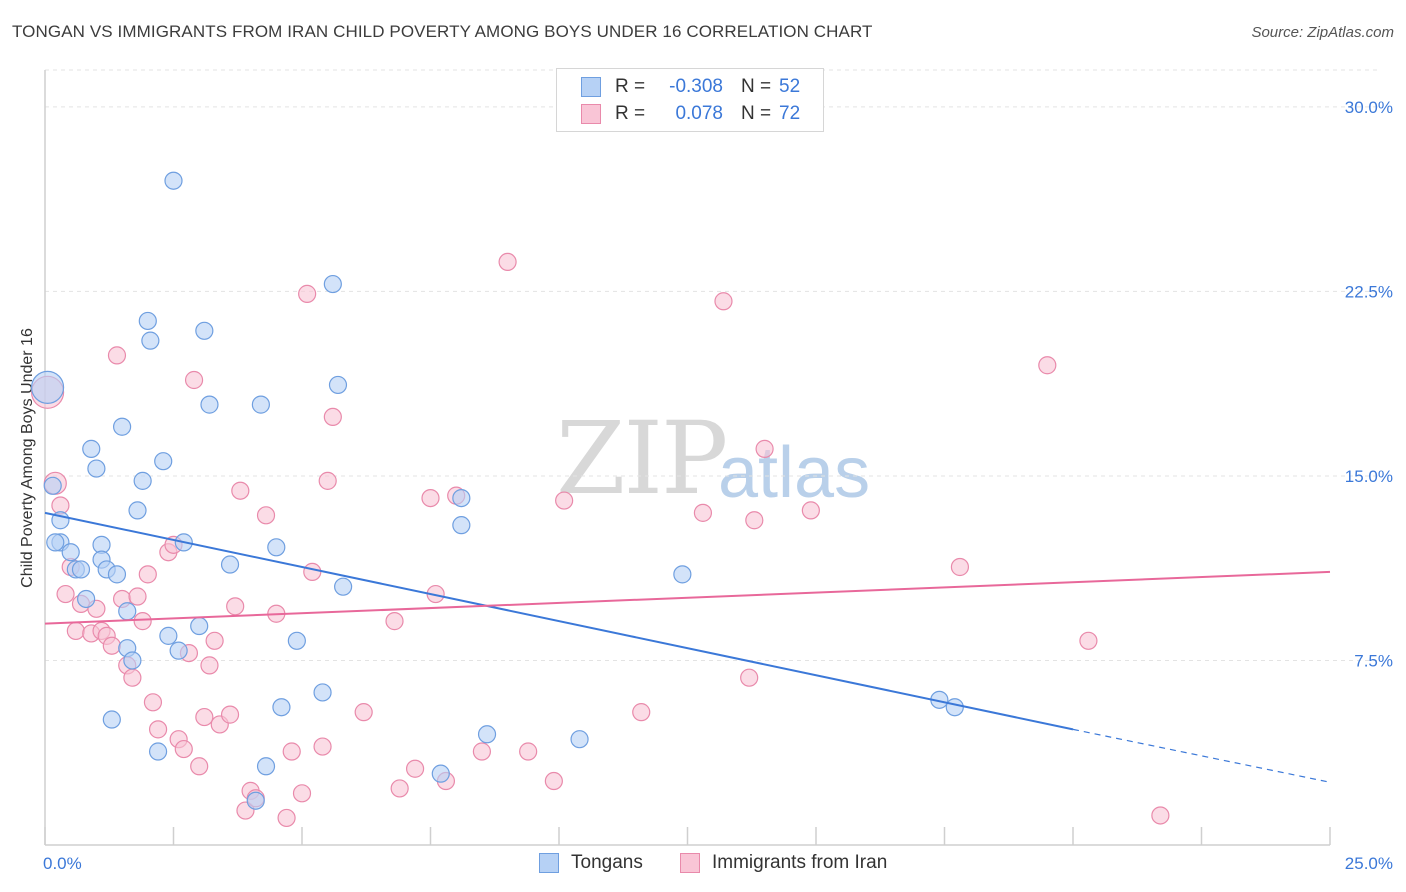 This screenshot has height=892, width=1406. What do you see at coordinates (1201, 755) in the screenshot?
I see `tongan-trendline-extension` at bounding box center [1201, 755].